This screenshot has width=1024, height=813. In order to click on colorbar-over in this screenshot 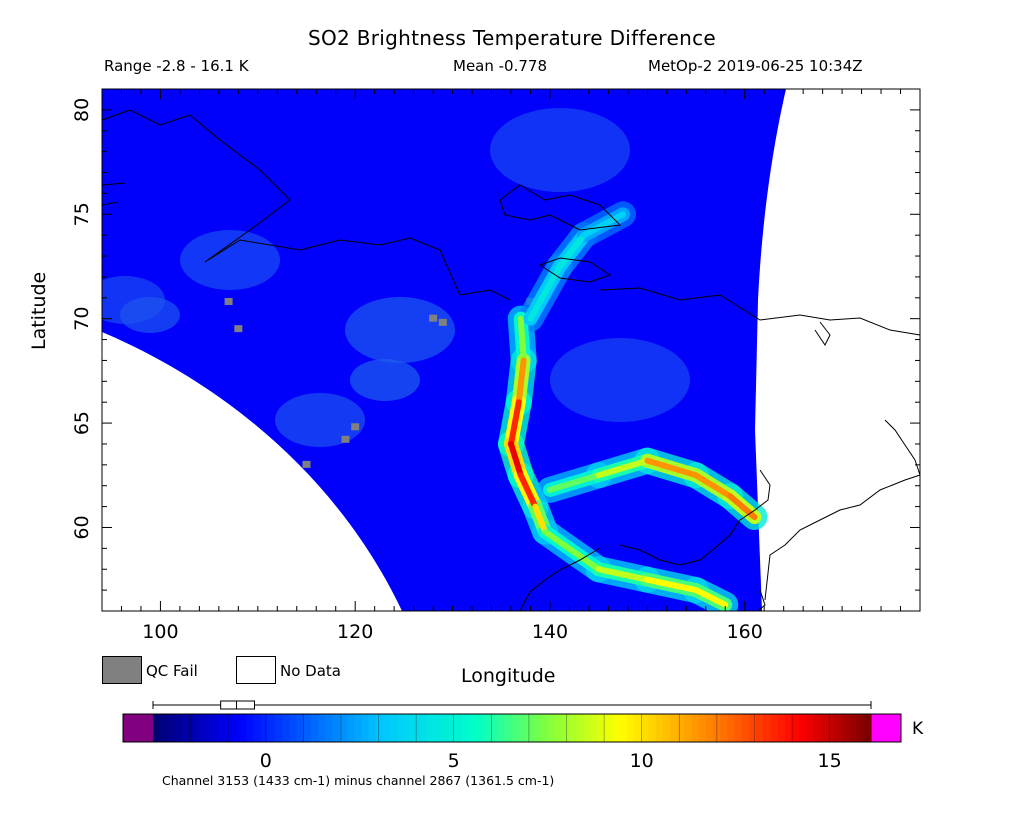, I will do `click(886, 728)`.